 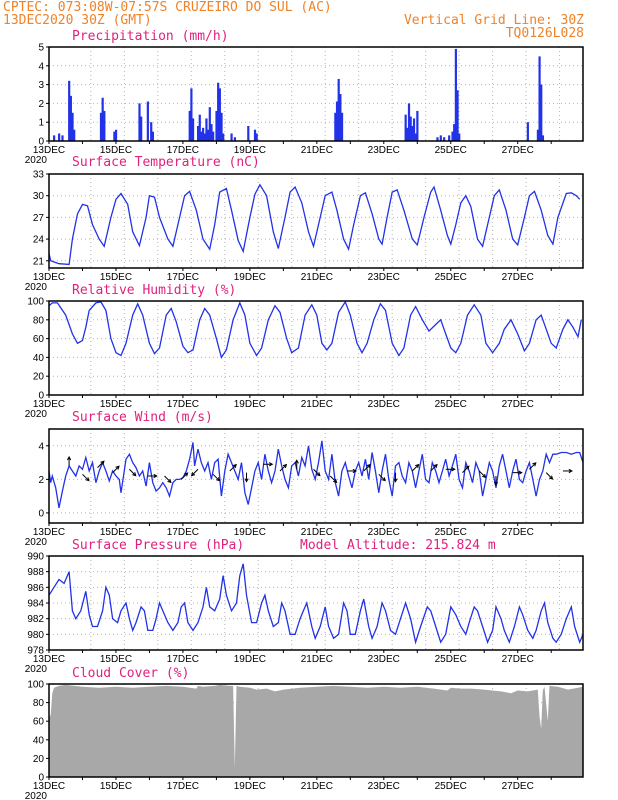 What do you see at coordinates (39, 261) in the screenshot?
I see `y-tick-label: 21` at bounding box center [39, 261].